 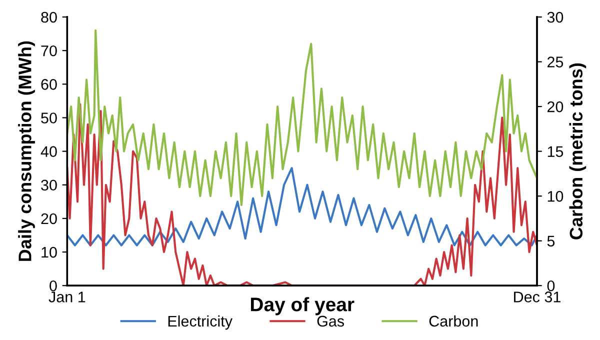 I want to click on y-tick-label: 80, so click(x=49, y=17).